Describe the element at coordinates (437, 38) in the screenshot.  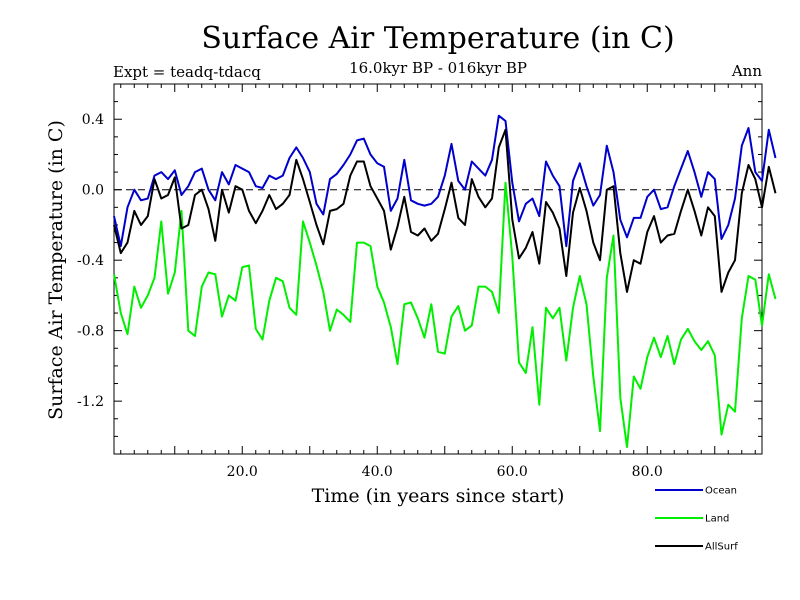
I see `chart-title: Surface Air Temperature (in C)` at that location.